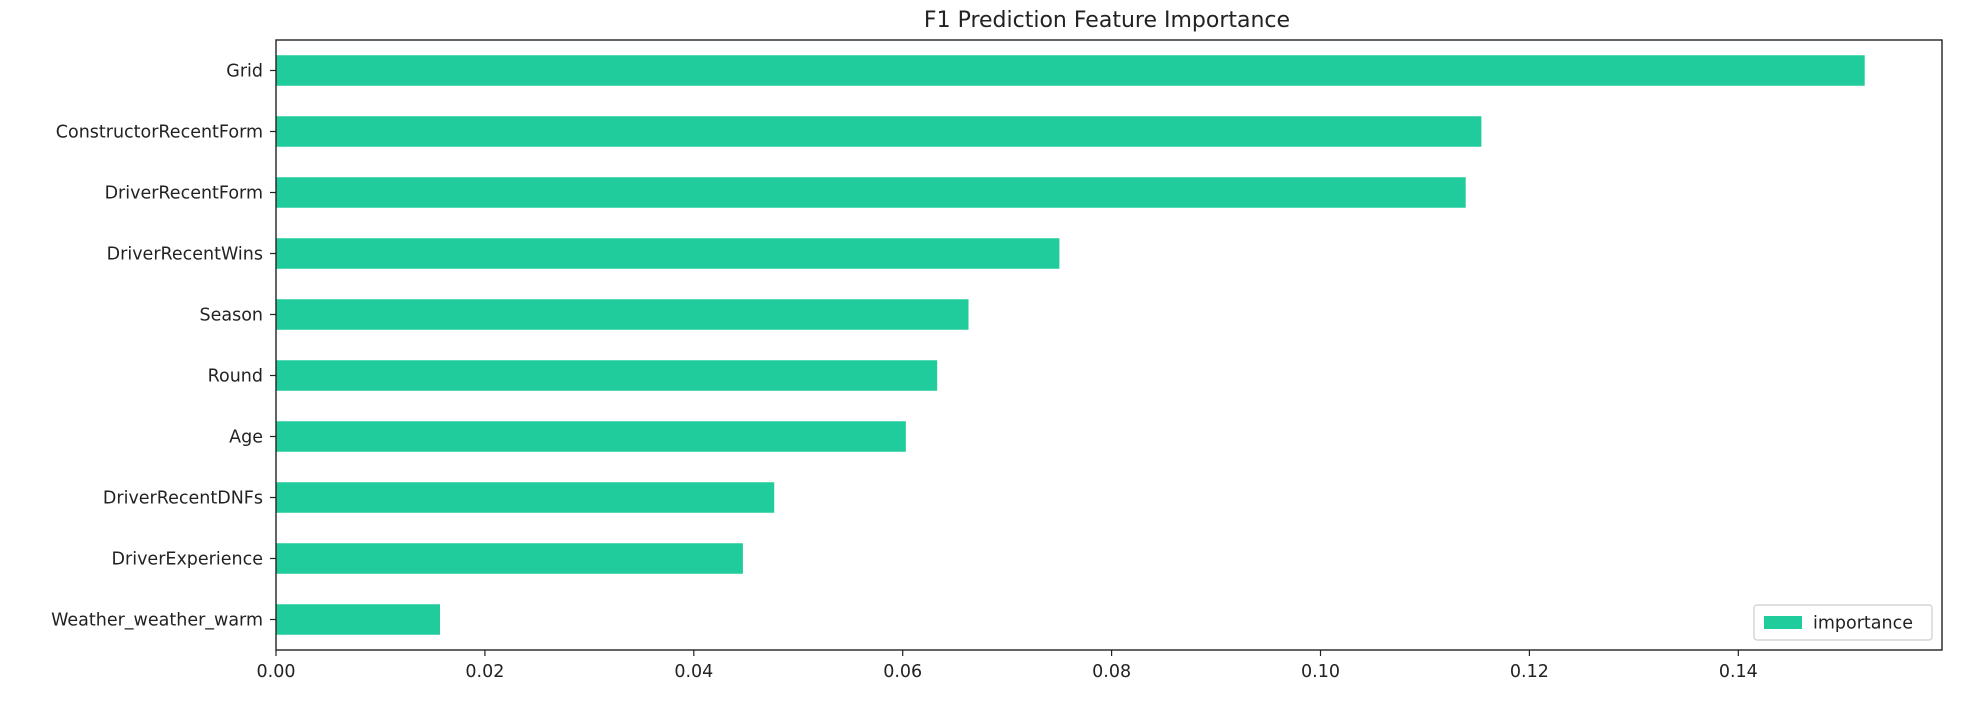 This screenshot has height=712, width=1986. What do you see at coordinates (1863, 624) in the screenshot?
I see `legend-label: importance` at bounding box center [1863, 624].